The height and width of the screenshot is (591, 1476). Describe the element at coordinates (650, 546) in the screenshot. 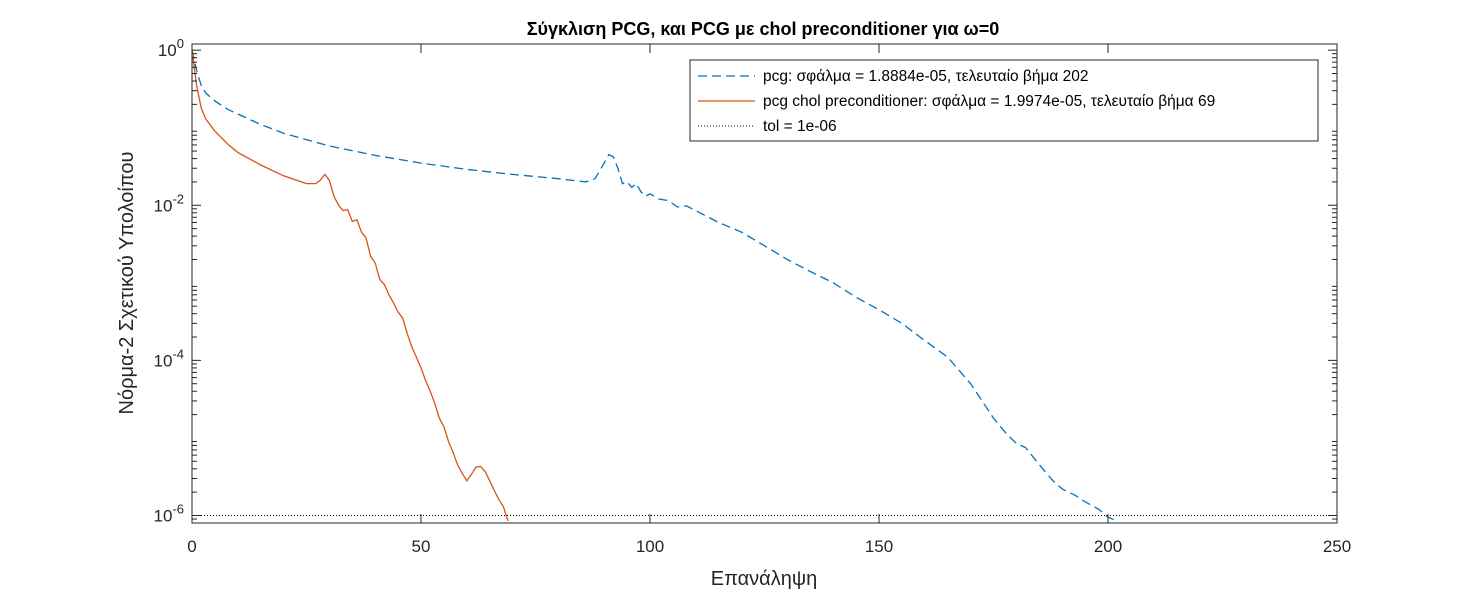

I see `x-tick-label: 100` at that location.